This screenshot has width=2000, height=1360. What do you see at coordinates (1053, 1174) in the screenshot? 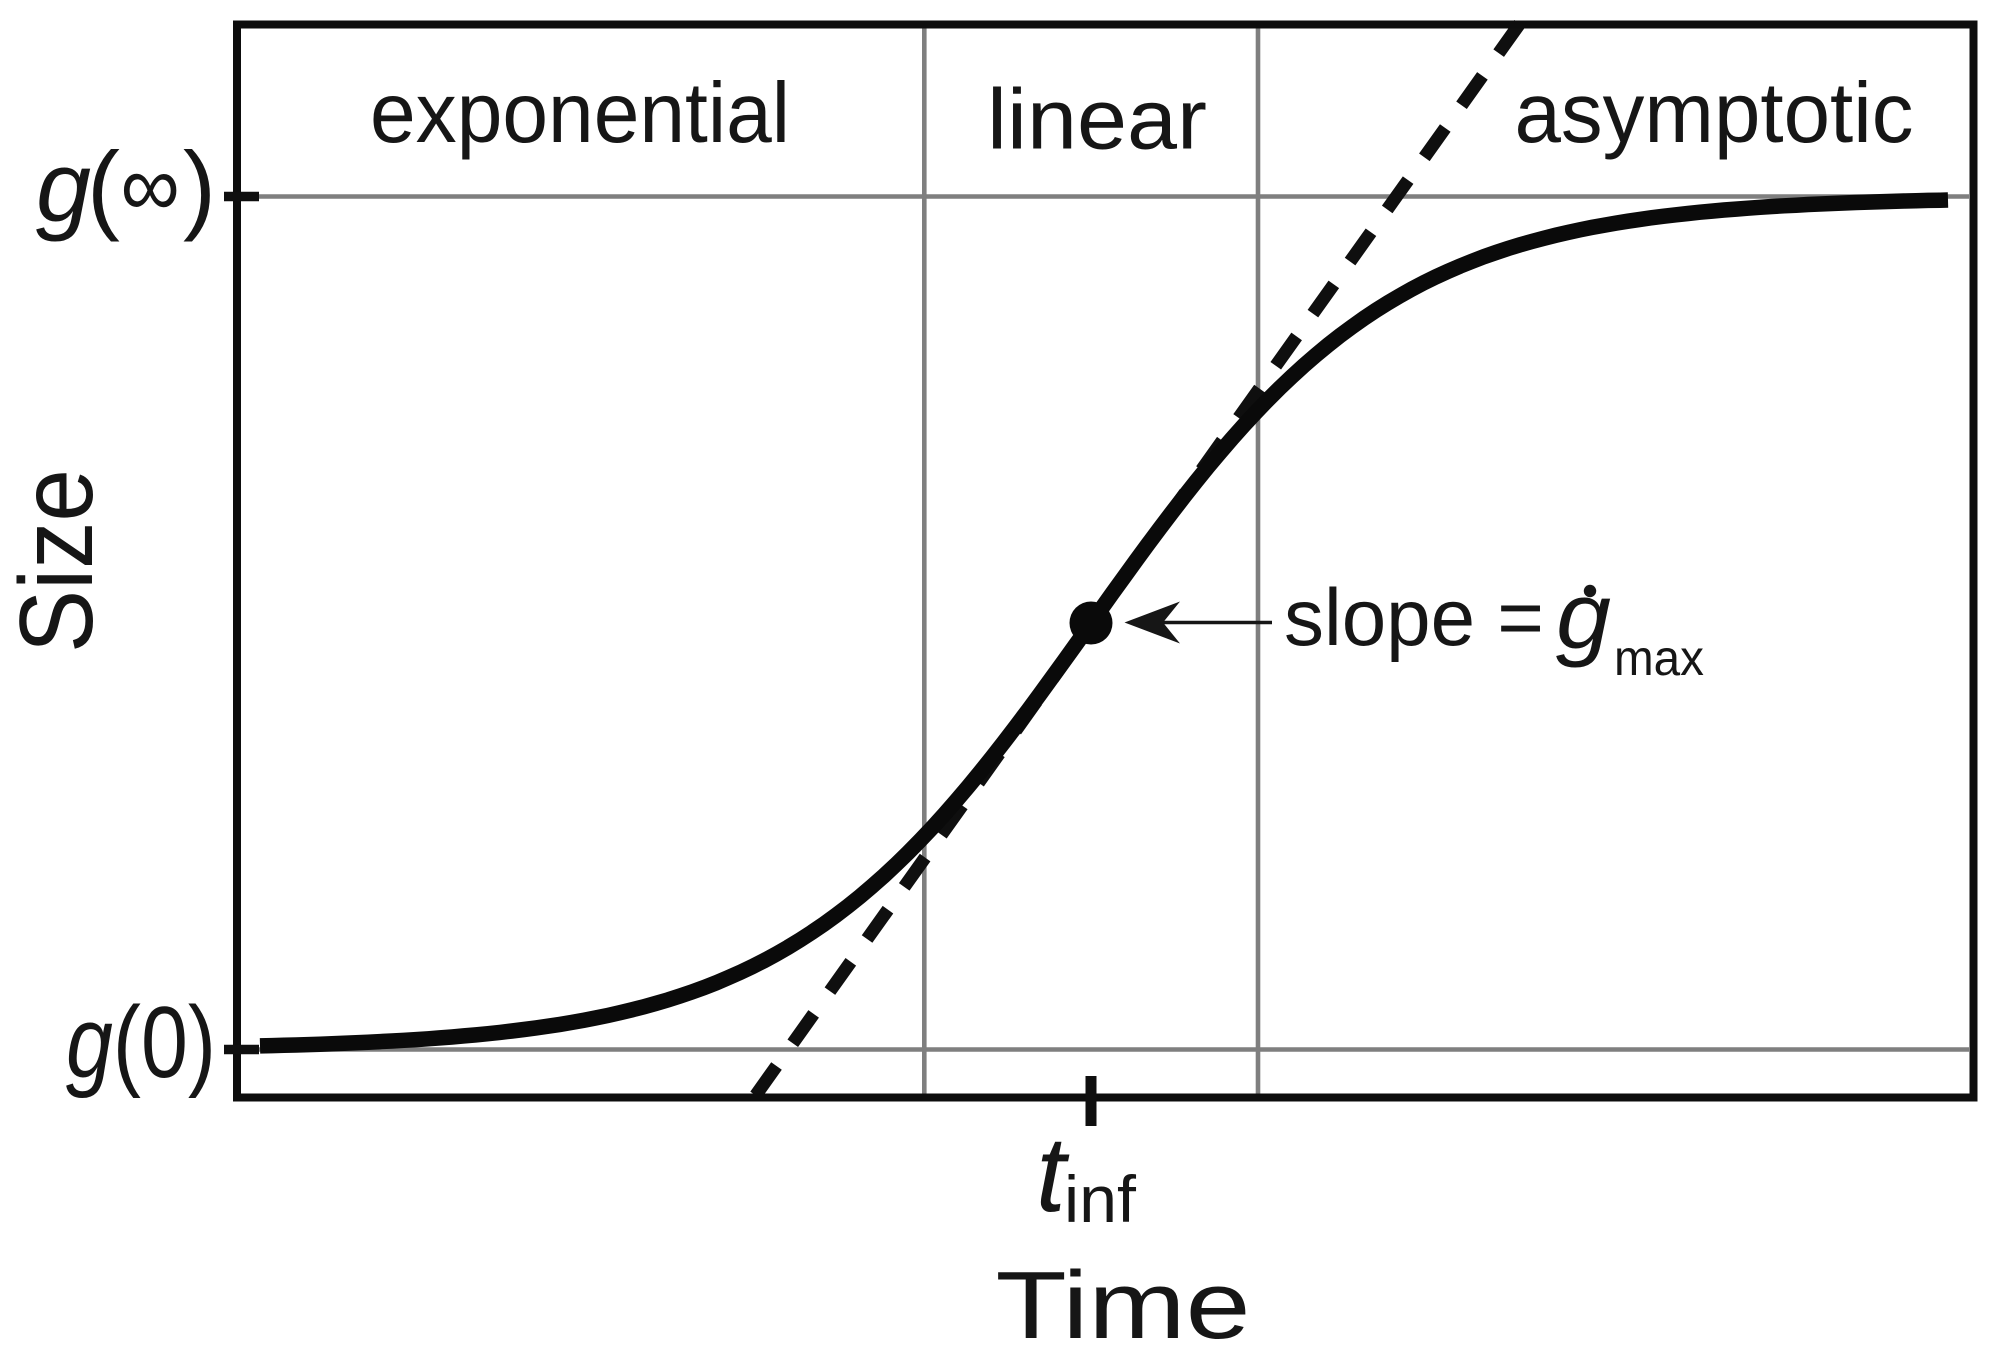
I see `svg-text: t` at bounding box center [1053, 1174].